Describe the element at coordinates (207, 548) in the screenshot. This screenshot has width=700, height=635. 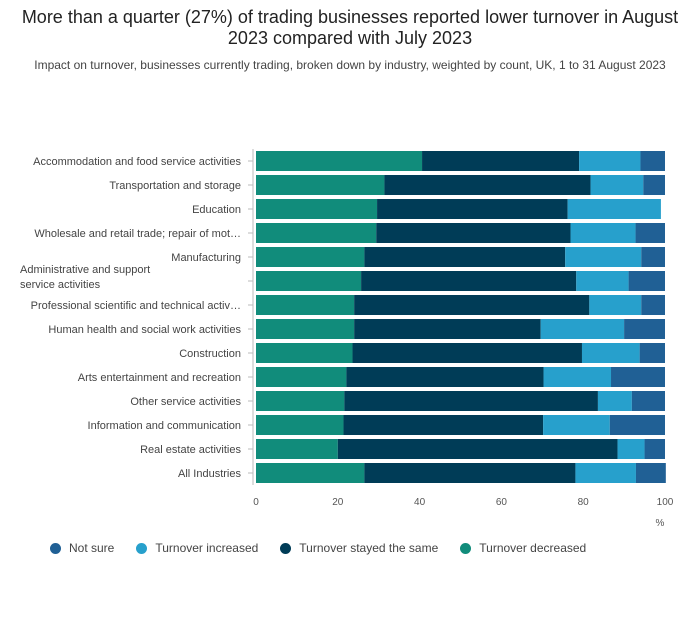
I see `legend-label: Turnover increased` at that location.